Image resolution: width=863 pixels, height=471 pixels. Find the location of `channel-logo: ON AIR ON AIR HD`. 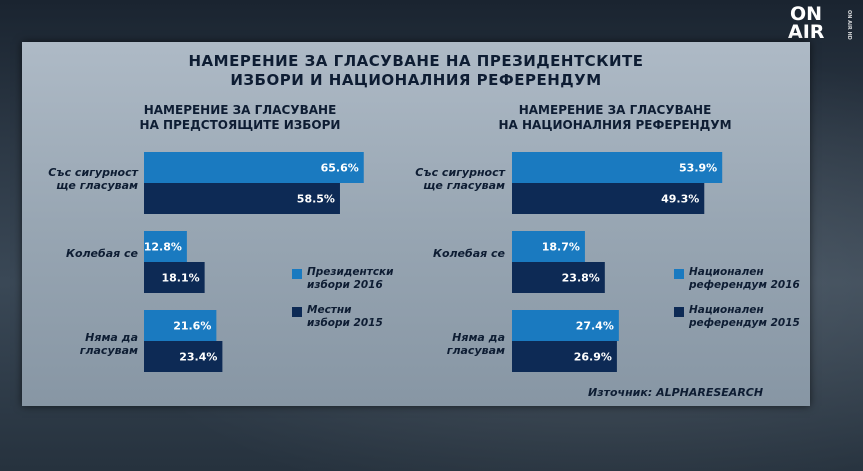

channel-logo: ON AIR ON AIR HD is located at coordinates (821, 24).